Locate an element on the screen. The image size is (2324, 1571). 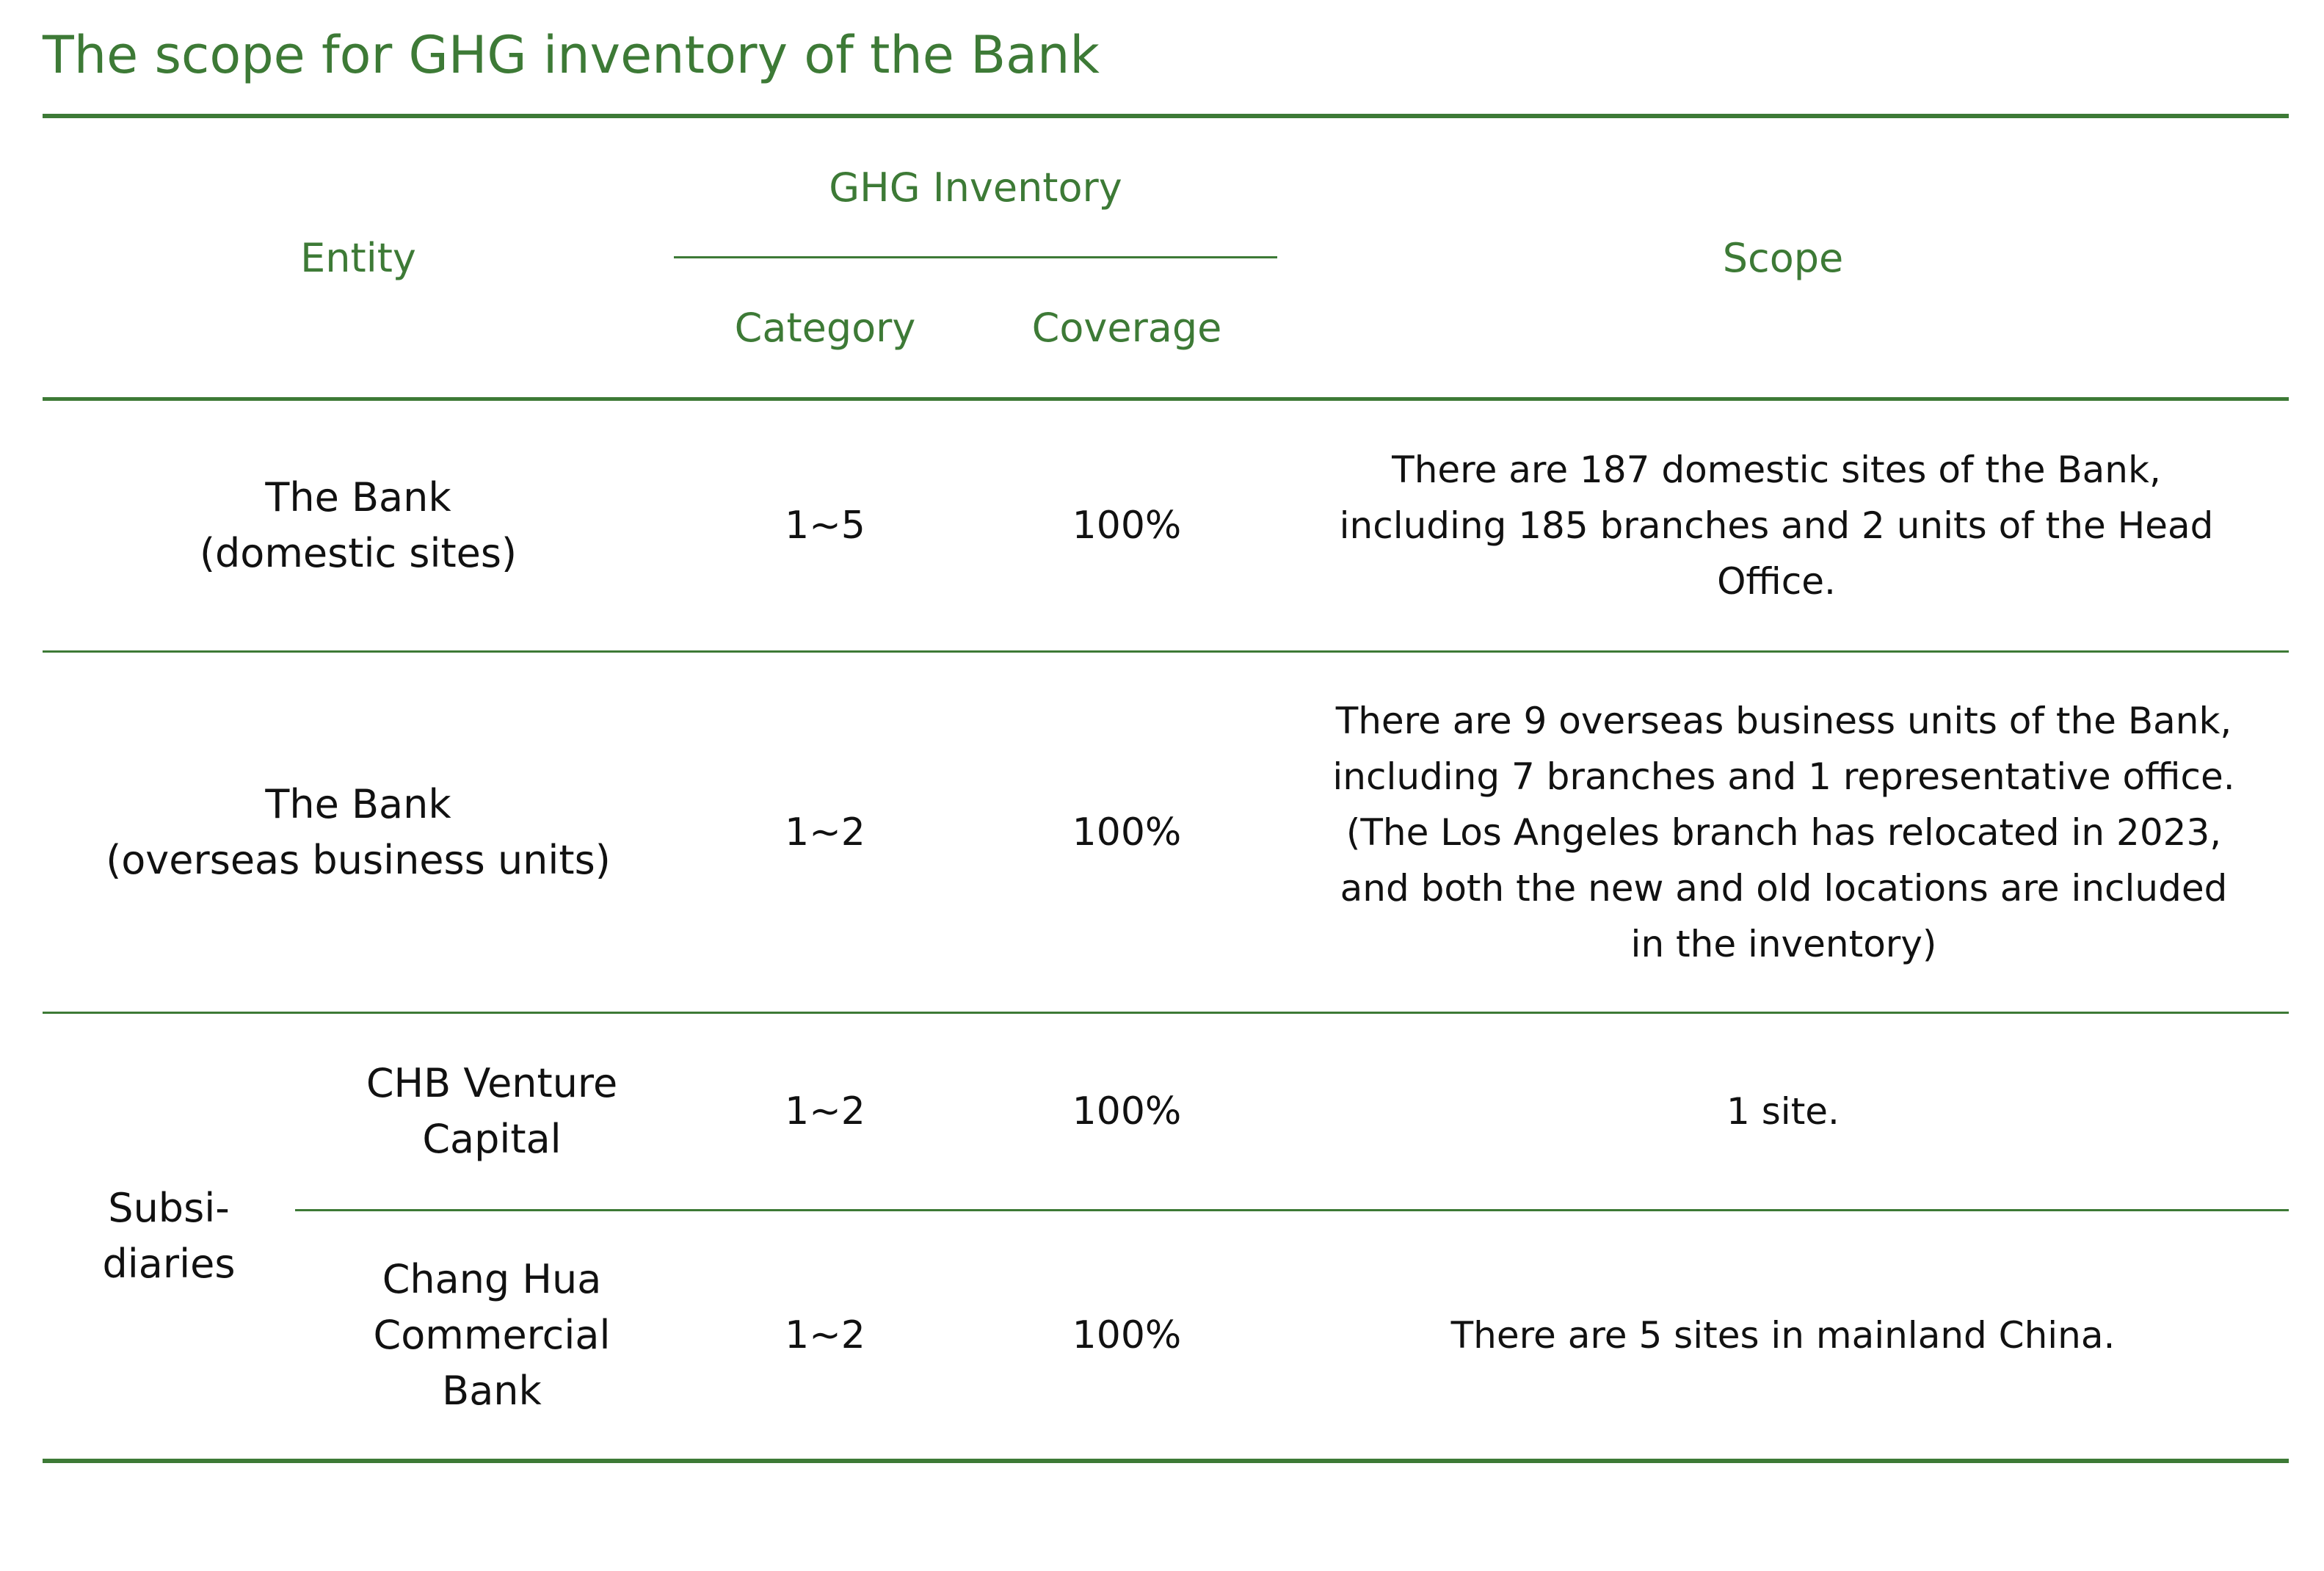
table-bottom-rule is located at coordinates (1166, 1461).